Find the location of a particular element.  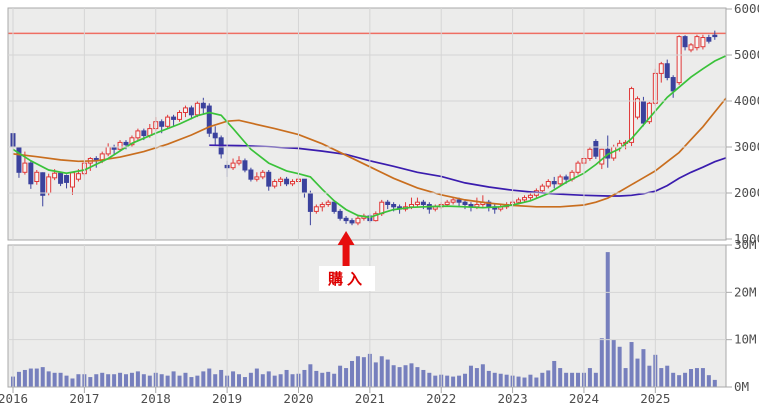

svg-text: 2016 is located at coordinates (14, 398).